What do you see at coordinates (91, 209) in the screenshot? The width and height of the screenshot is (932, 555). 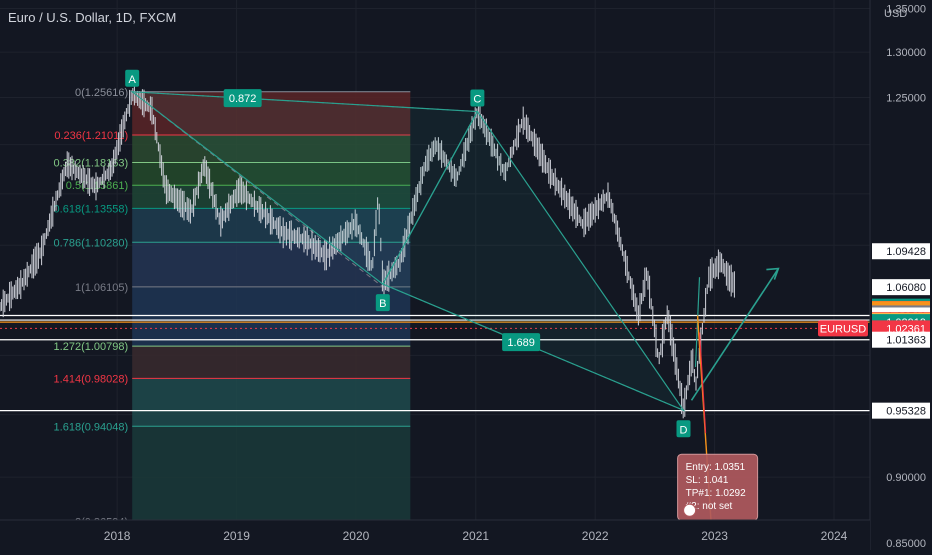 I see `fib-level-label: 0.618(1.13558)` at bounding box center [91, 209].